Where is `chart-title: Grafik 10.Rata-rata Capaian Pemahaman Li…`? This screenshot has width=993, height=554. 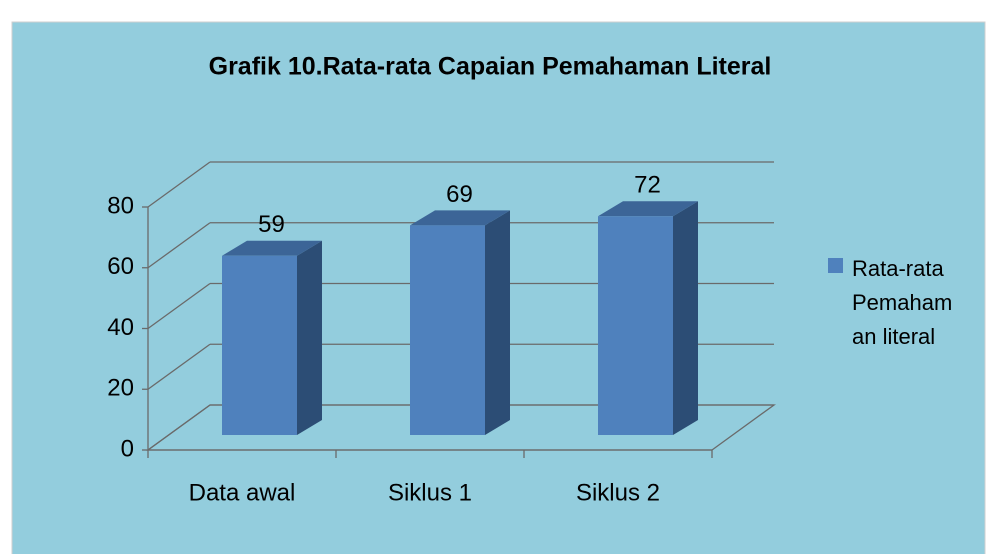 chart-title: Grafik 10.Rata-rata Capaian Pemahaman Li… is located at coordinates (490, 67).